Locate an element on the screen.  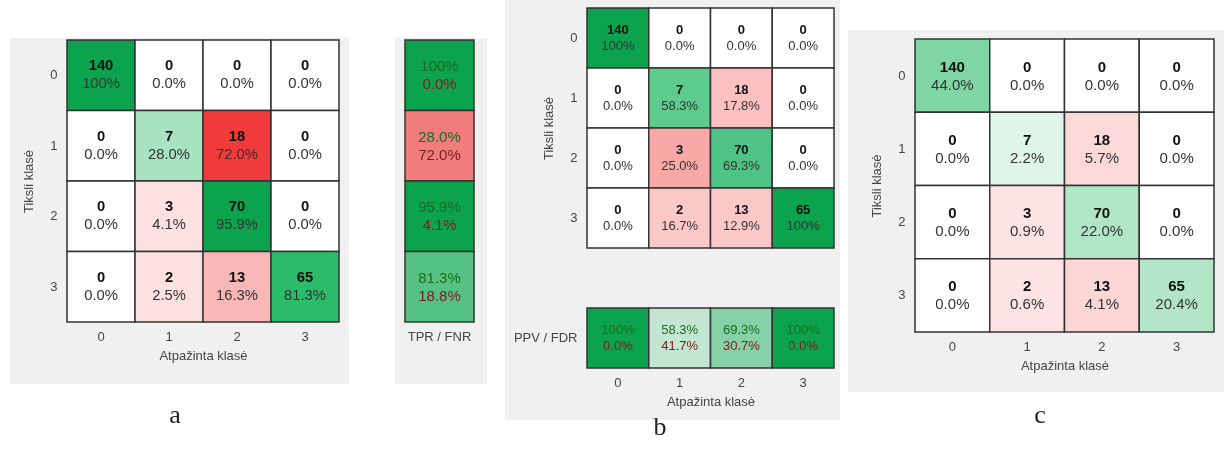
annotation: 16.7% is located at coordinates (680, 225).